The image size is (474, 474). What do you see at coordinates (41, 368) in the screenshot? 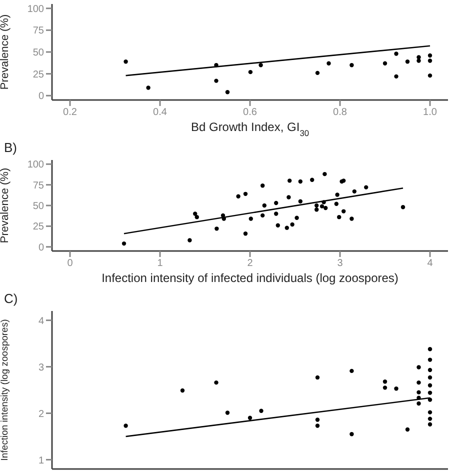
I see `y-tick-label: 3` at bounding box center [41, 368].